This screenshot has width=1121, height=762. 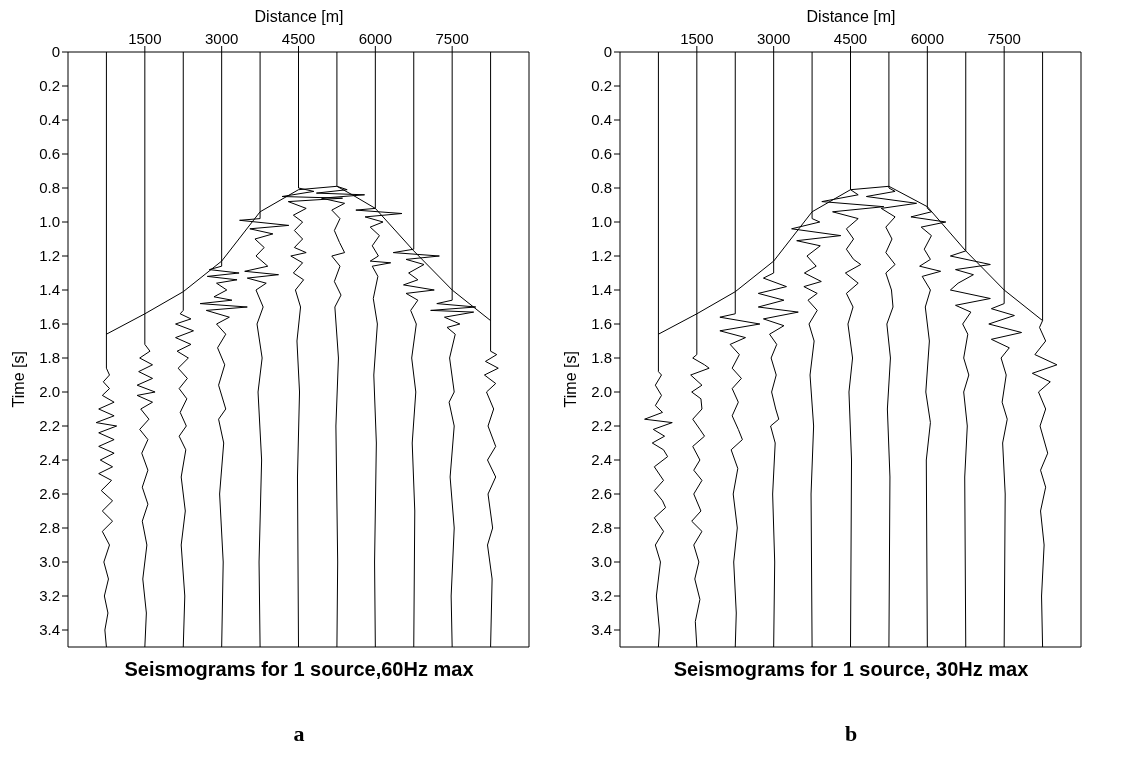 I want to click on text: Seismograms for 1 source, 30Hz max, so click(x=851, y=669).